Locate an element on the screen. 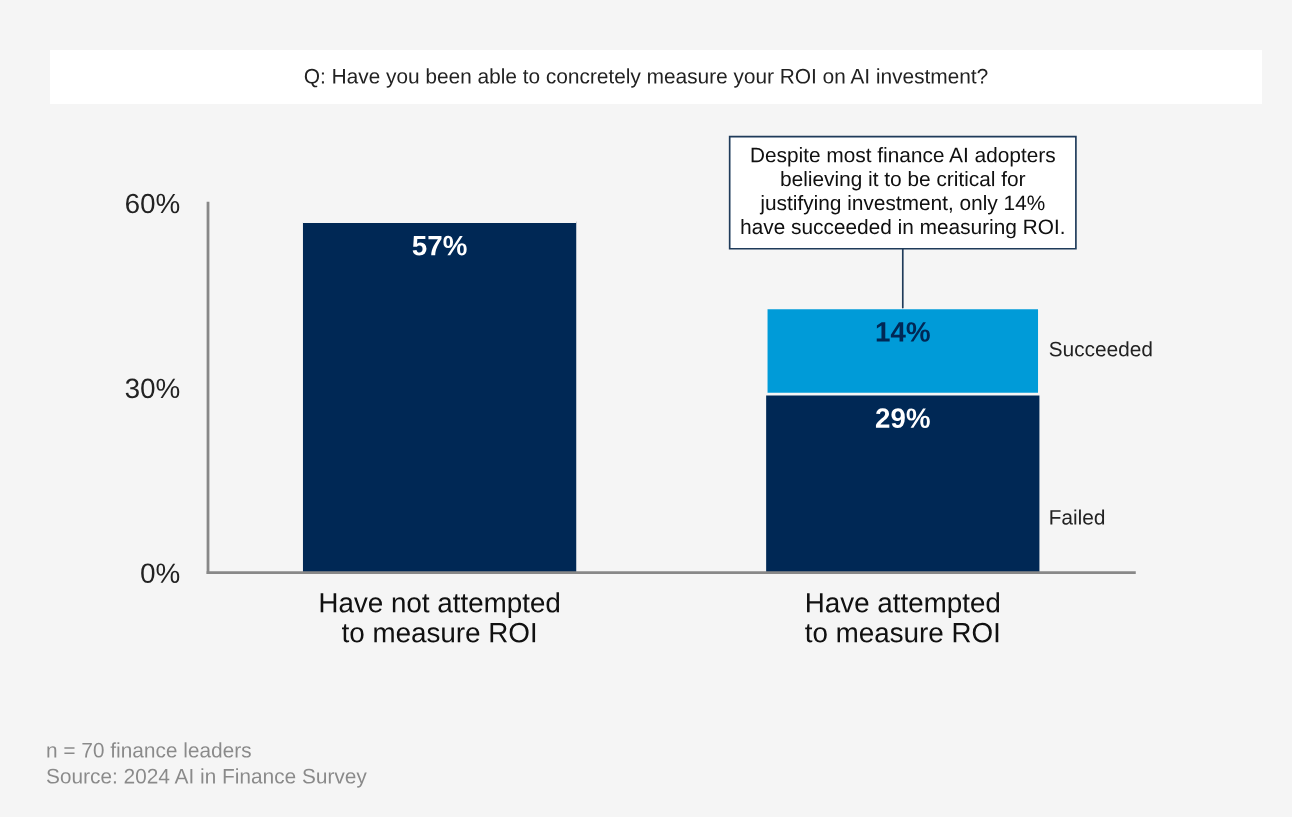 The height and width of the screenshot is (817, 1292). chart-title: Q: Have you been able to concretely measure your ROI on AI investment? is located at coordinates (646, 78).